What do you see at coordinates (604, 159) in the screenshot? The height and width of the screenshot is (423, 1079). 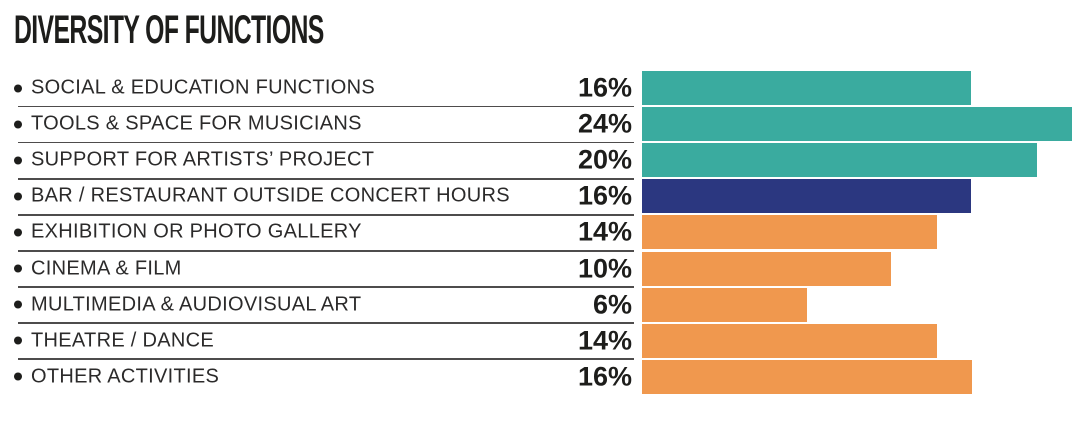 I see `value-label: 20%` at bounding box center [604, 159].